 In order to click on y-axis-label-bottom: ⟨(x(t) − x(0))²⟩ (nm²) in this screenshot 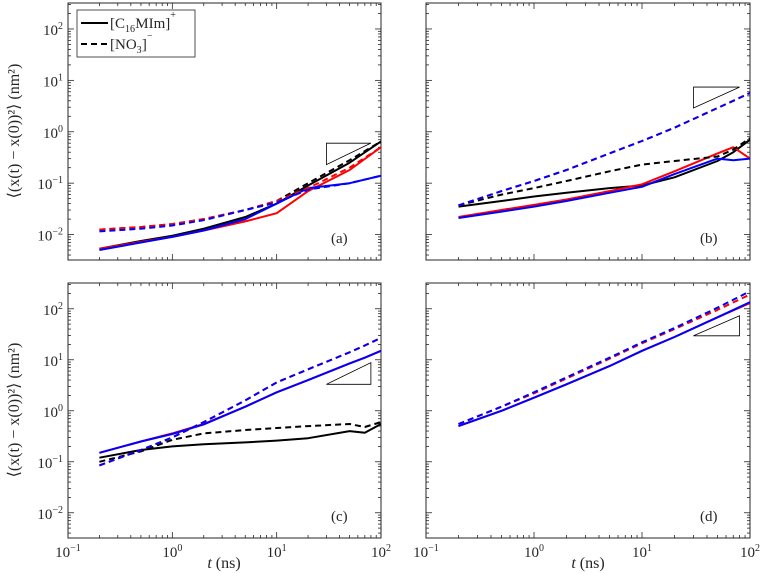, I will do `click(14, 410)`.